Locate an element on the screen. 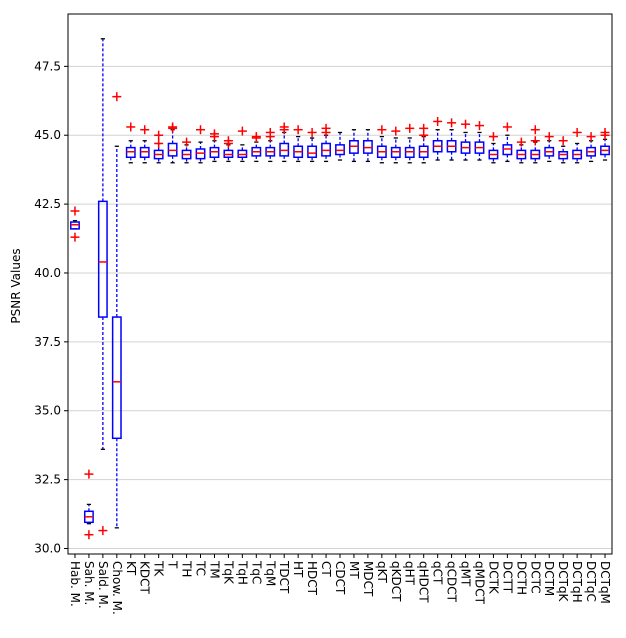 The width and height of the screenshot is (626, 638). x-tick-label: qHT is located at coordinates (410, 573).